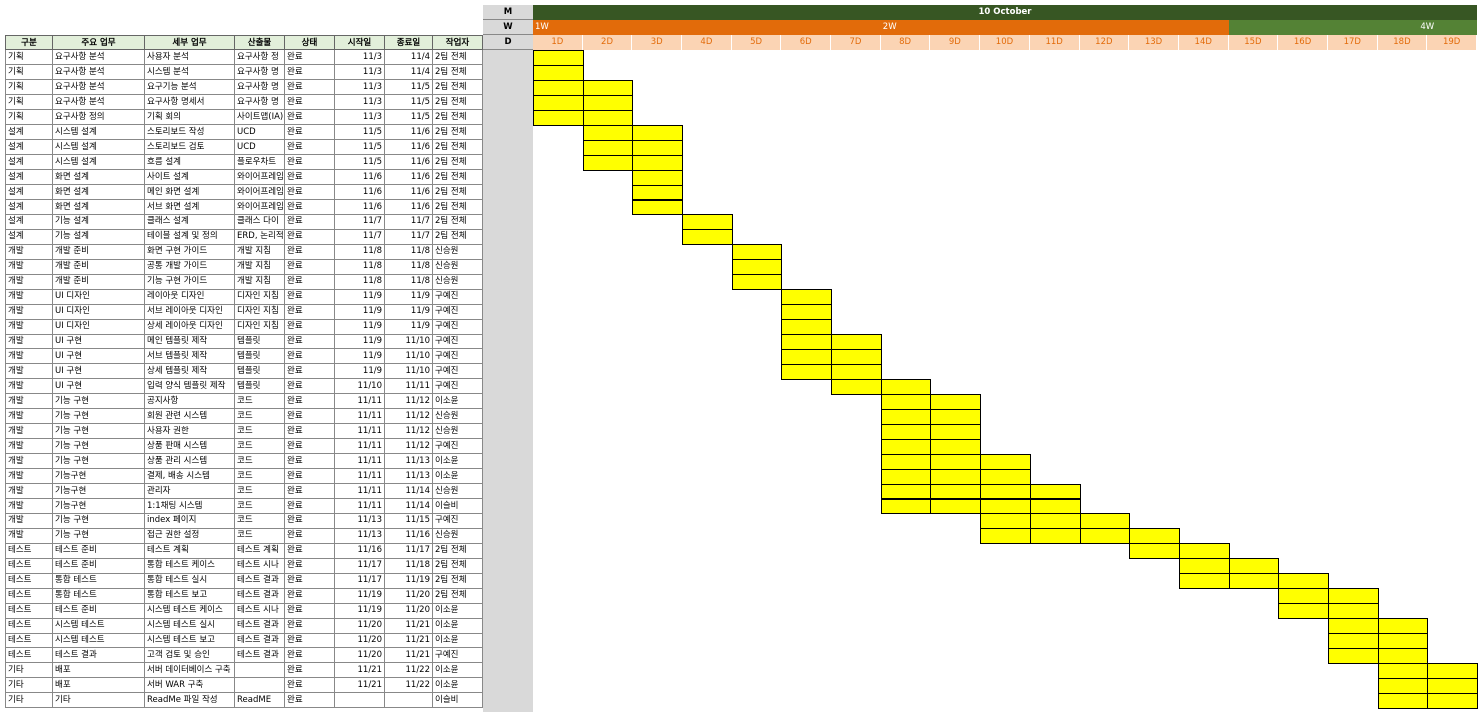 Image resolution: width=1479 pixels, height=712 pixels. Describe the element at coordinates (360, 611) in the screenshot. I see `table-cell: 11/19` at that location.